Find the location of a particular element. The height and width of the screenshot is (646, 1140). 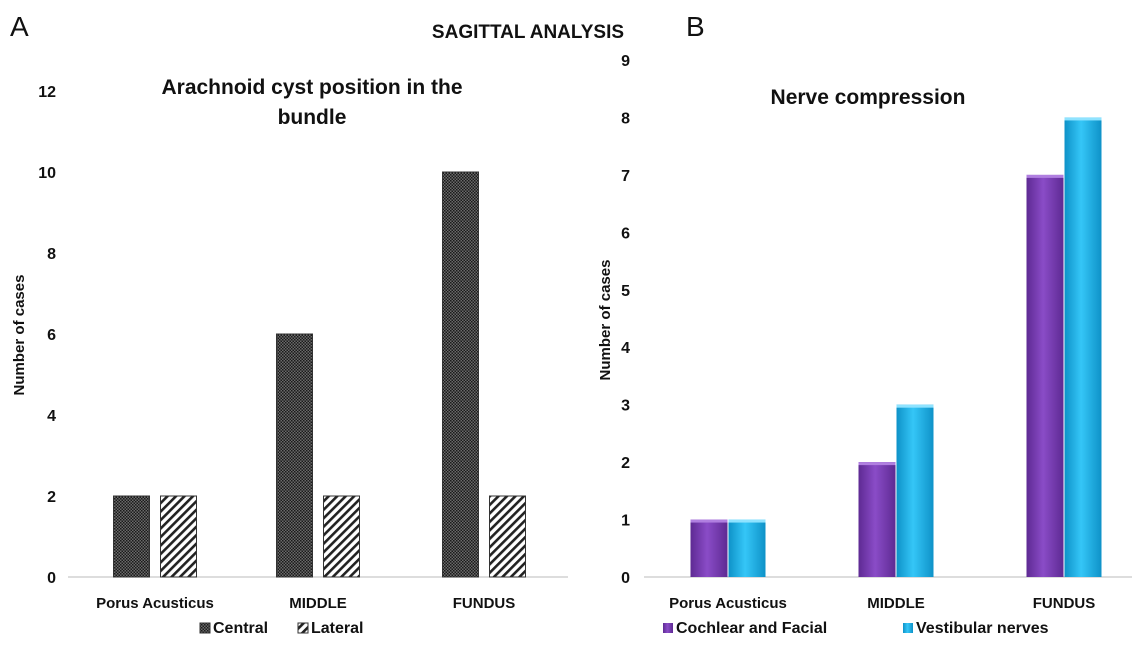

chart-a-y-tick-label: 4 is located at coordinates (51, 416).